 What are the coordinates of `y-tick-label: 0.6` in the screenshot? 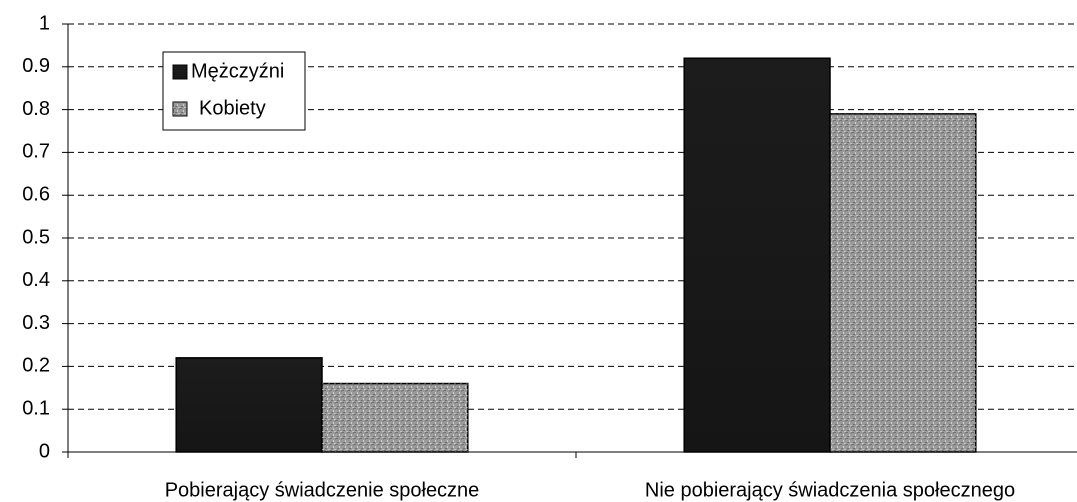 It's located at (36, 194).